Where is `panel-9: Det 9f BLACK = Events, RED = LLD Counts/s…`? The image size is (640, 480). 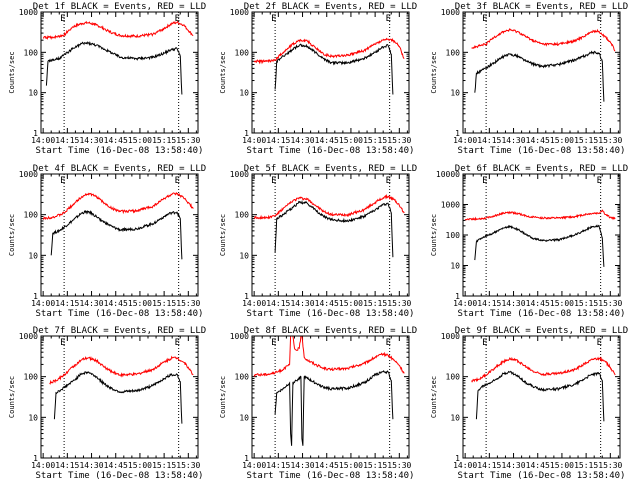
panel-9: Det 9f BLACK = Events, RED = LLD Counts/s… is located at coordinates (529, 403).